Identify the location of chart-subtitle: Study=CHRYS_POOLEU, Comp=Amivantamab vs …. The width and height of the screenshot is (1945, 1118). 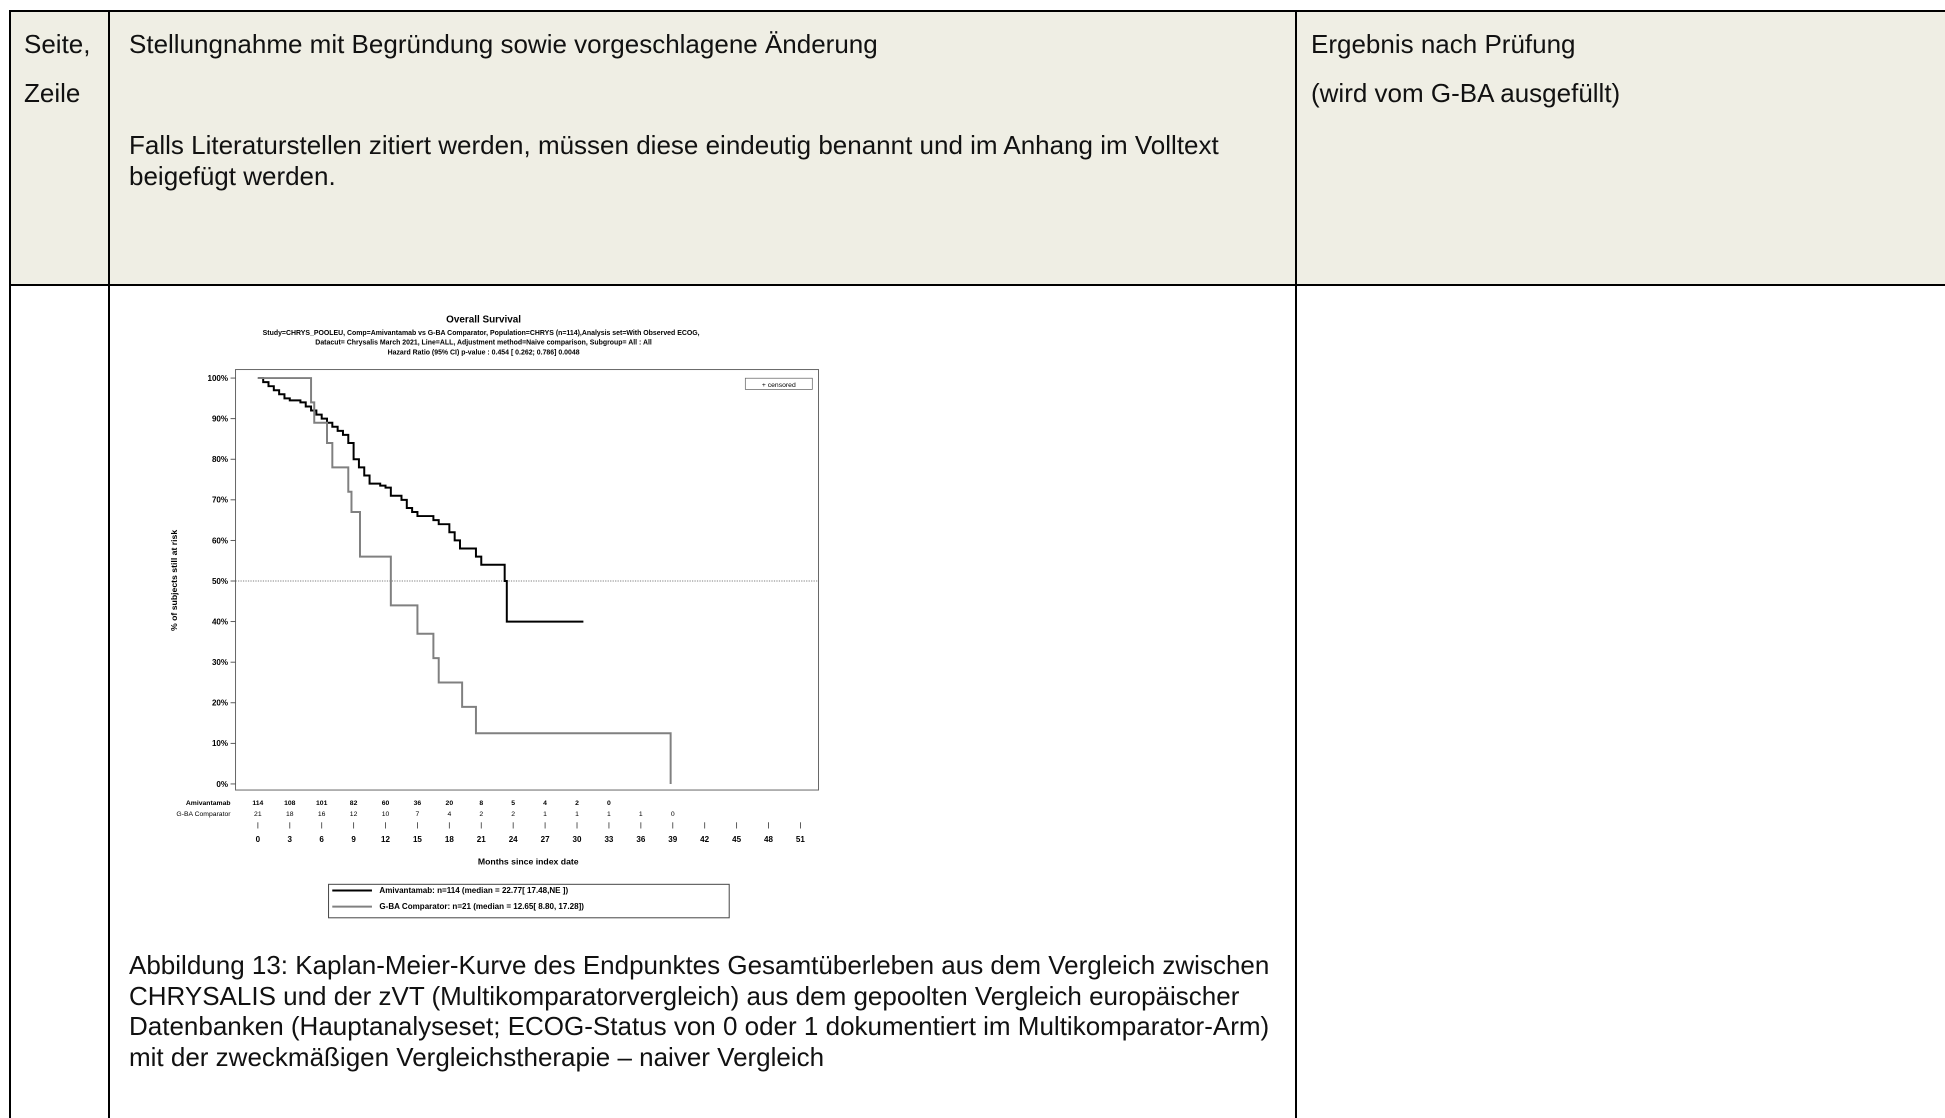
(481, 333).